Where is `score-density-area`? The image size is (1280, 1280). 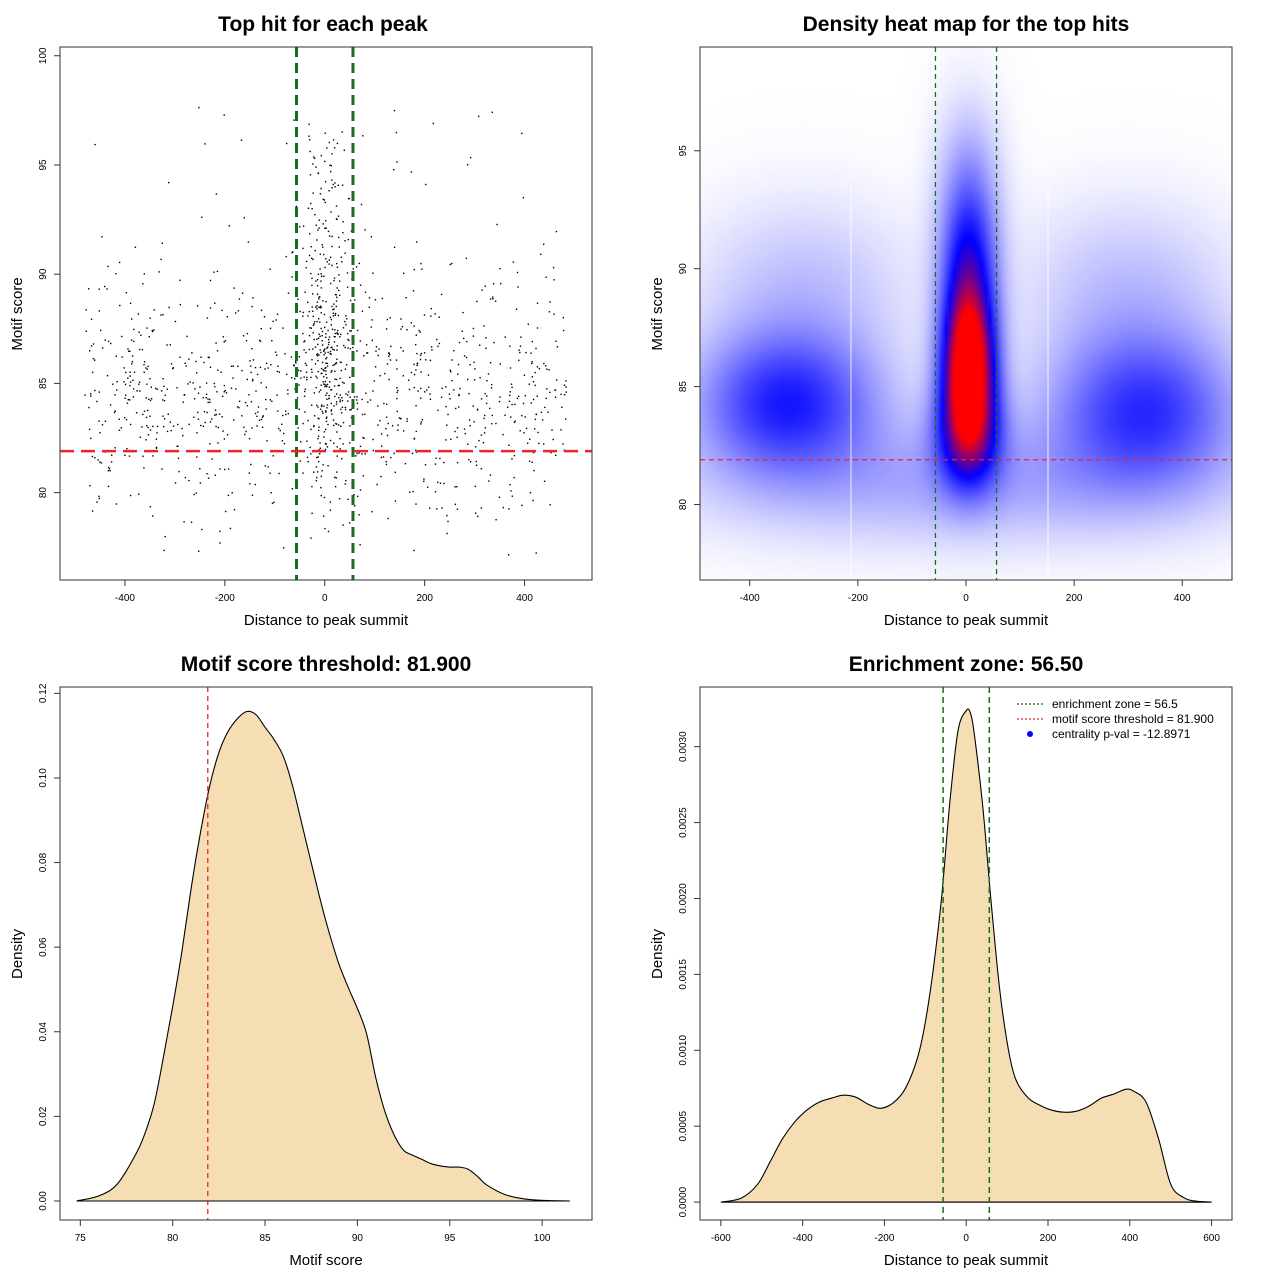 score-density-area is located at coordinates (323, 956).